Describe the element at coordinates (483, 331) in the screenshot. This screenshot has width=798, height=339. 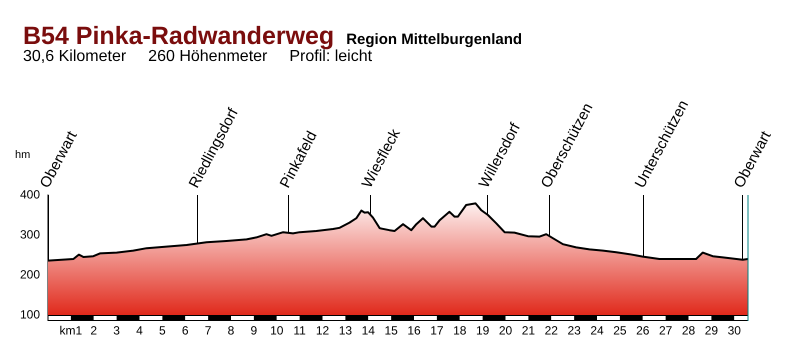
I see `x-tick-label: 19` at that location.